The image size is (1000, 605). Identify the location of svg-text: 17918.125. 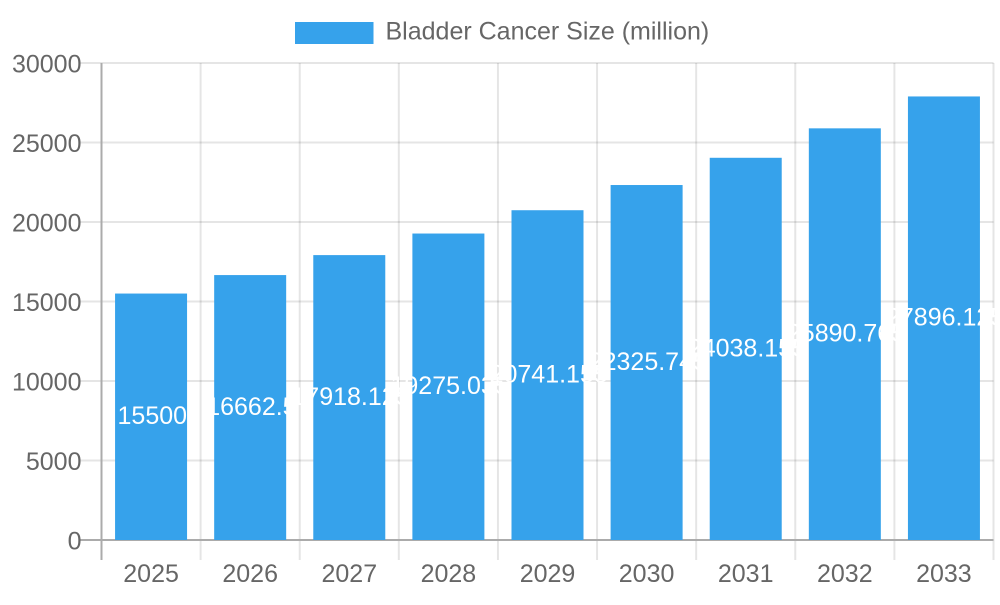
(350, 397).